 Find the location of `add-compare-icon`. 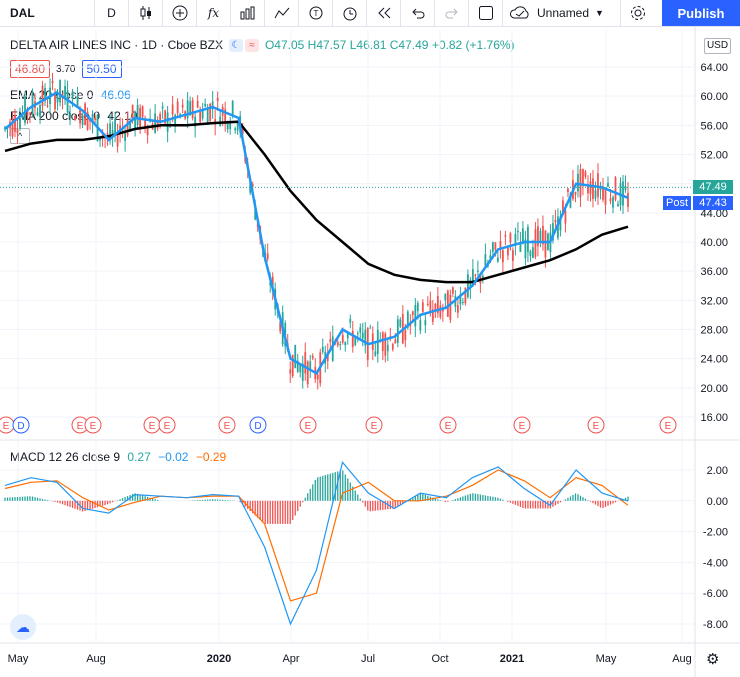

add-compare-icon is located at coordinates (180, 13).